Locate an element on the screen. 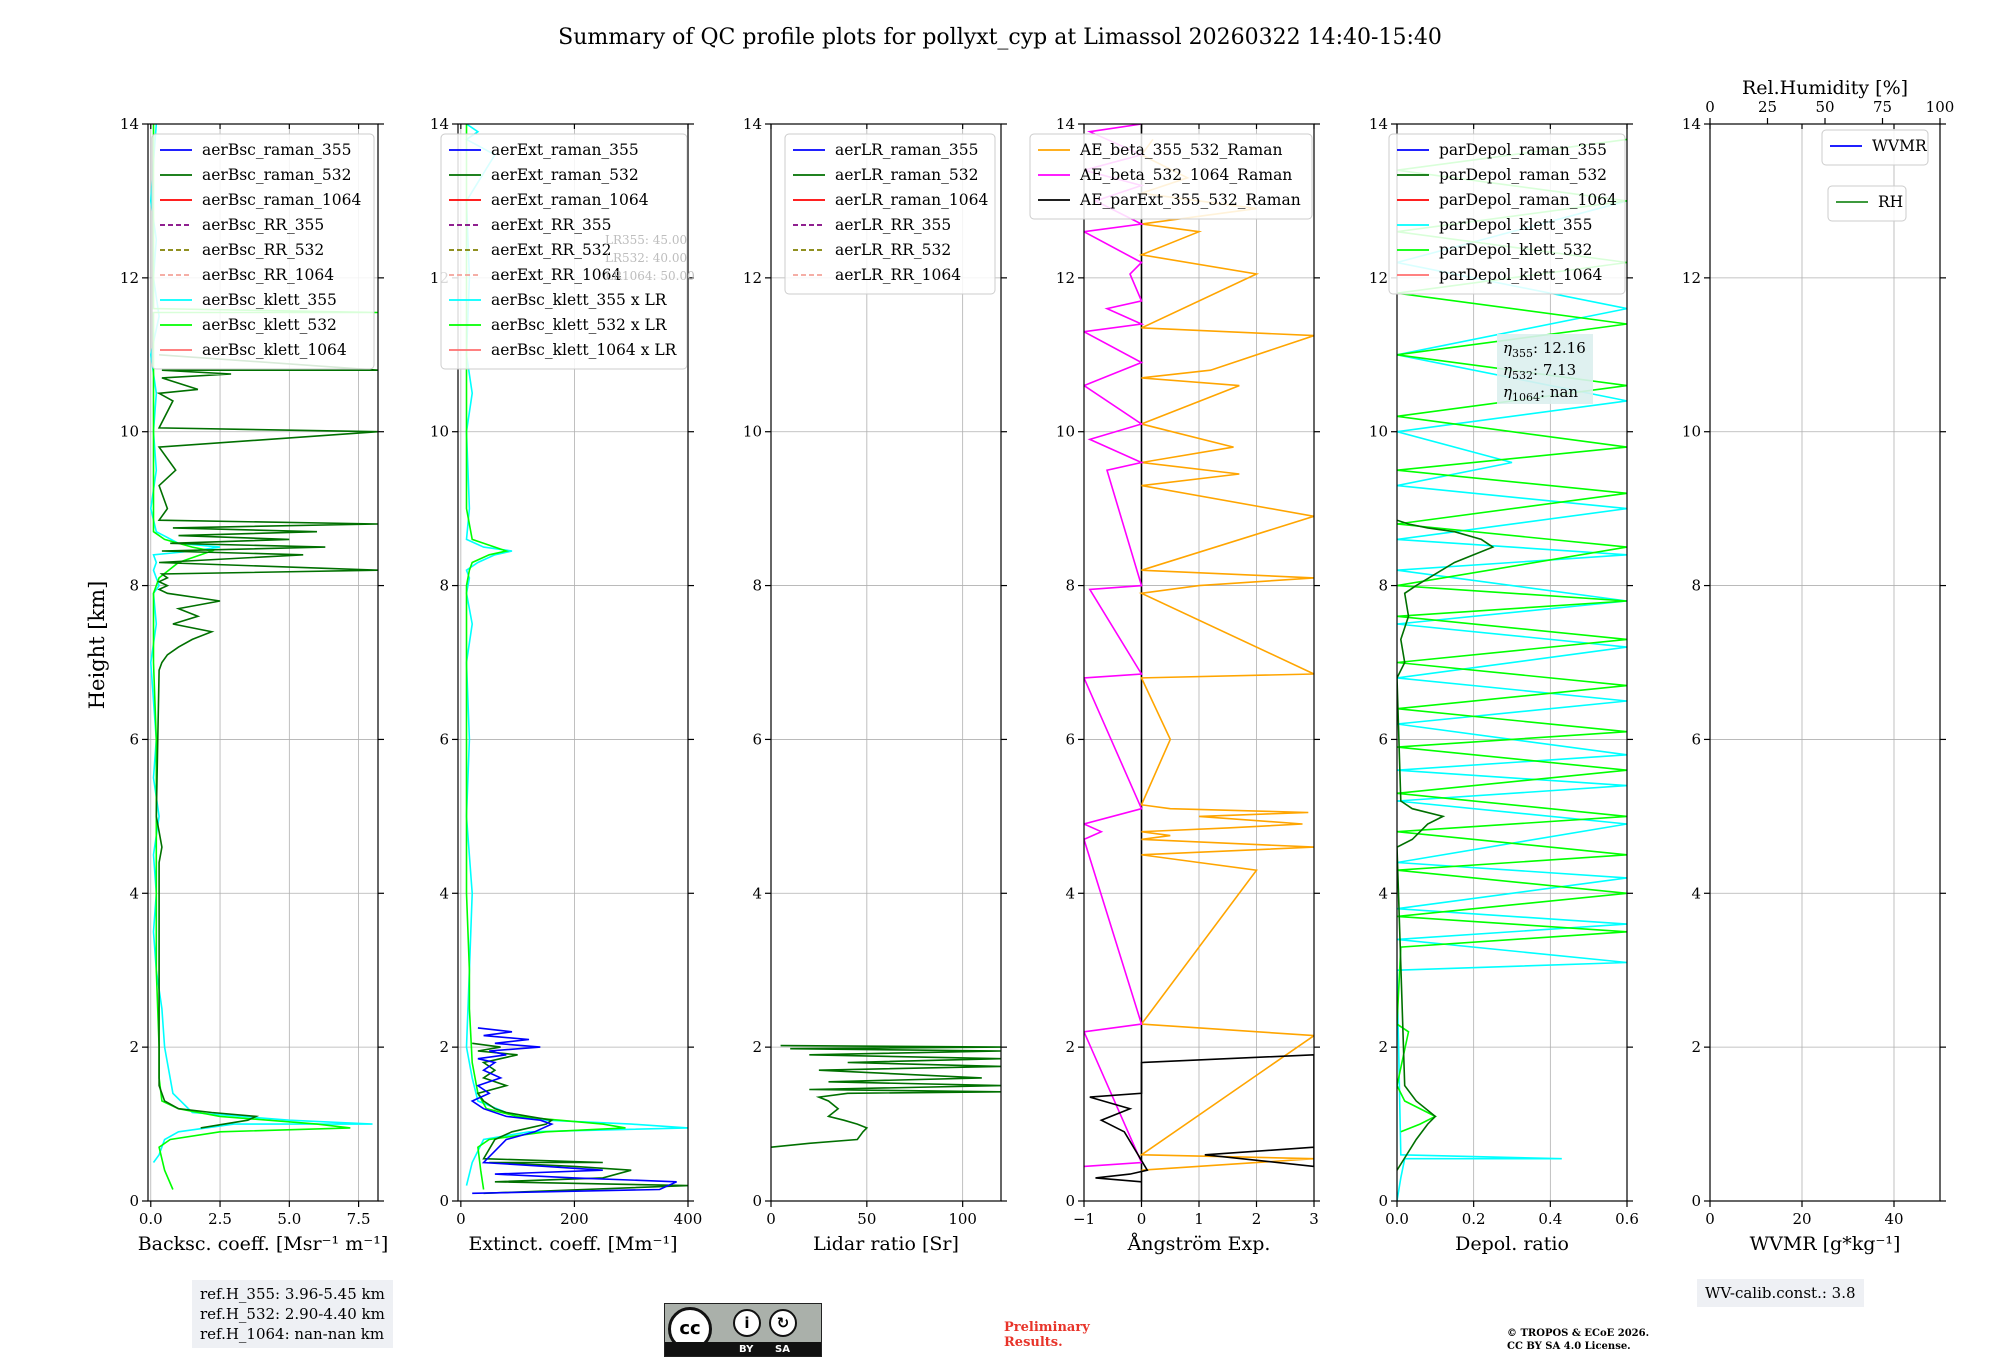  lidar-ratio-note: LR532: 40.00 is located at coordinates (646, 258).